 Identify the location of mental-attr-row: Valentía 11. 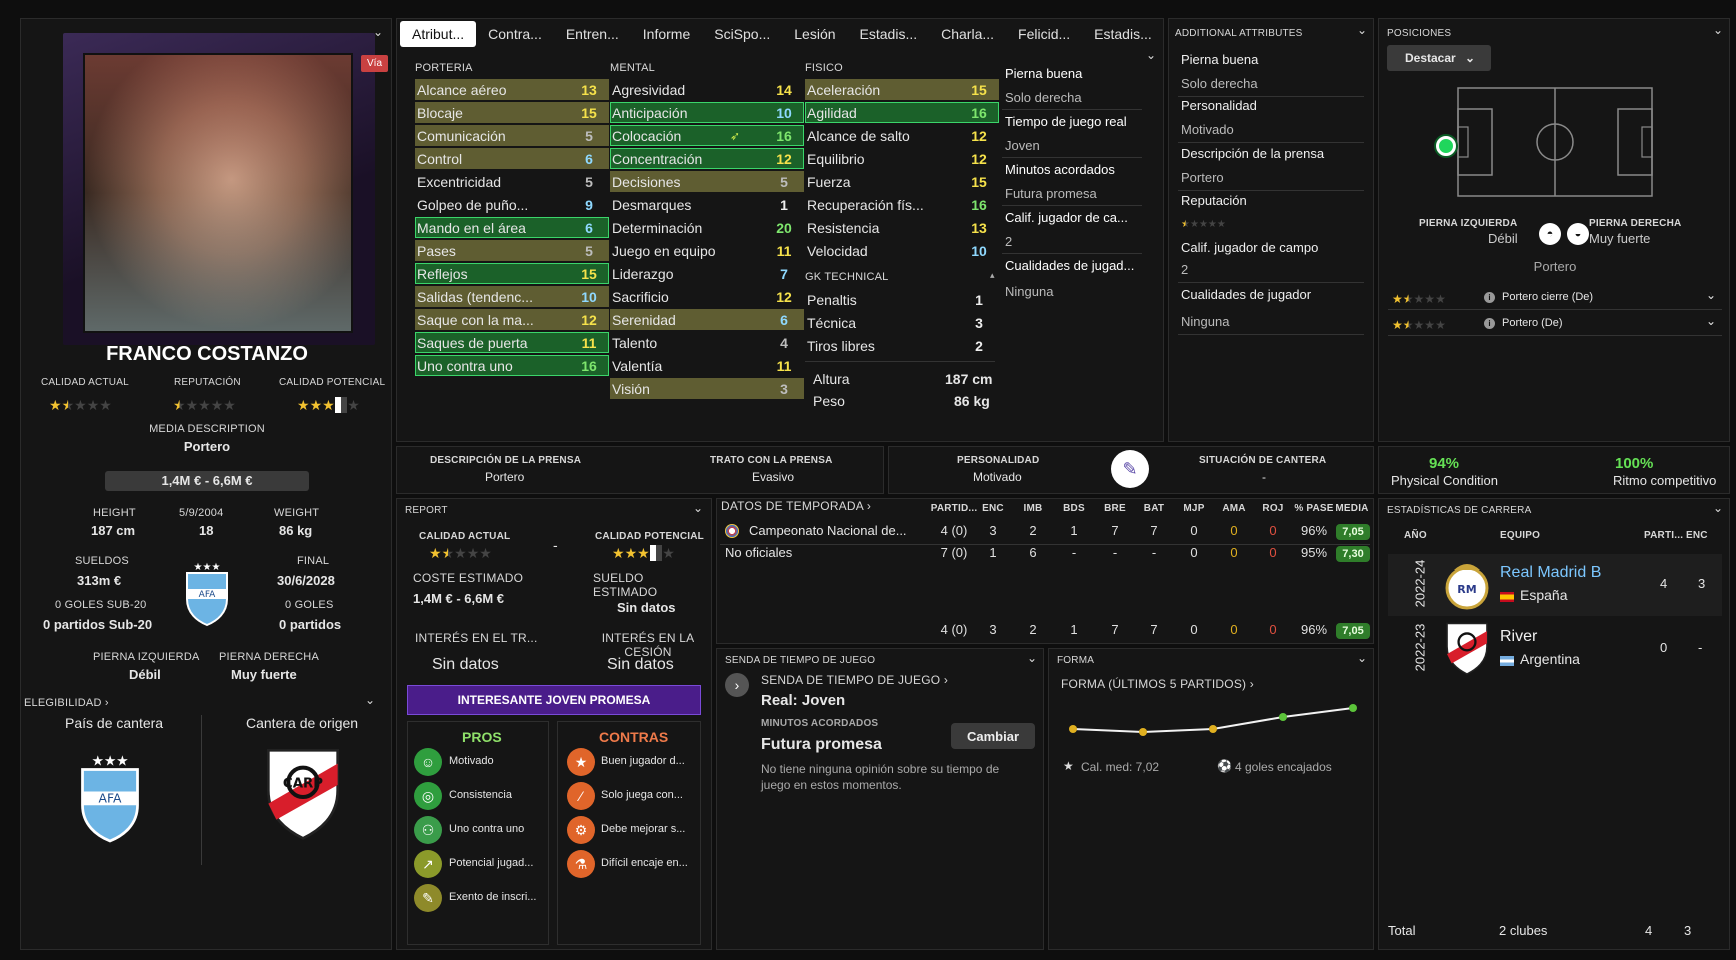
(707, 365).